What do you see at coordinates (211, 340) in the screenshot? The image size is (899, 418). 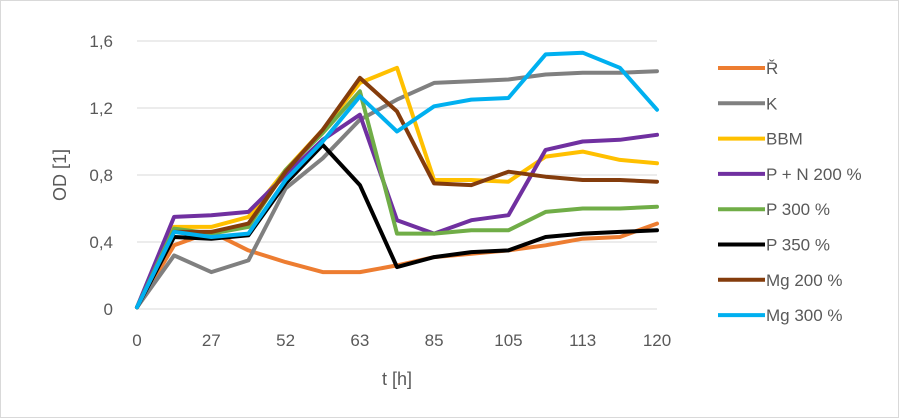 I see `x-tick-label: 27` at bounding box center [211, 340].